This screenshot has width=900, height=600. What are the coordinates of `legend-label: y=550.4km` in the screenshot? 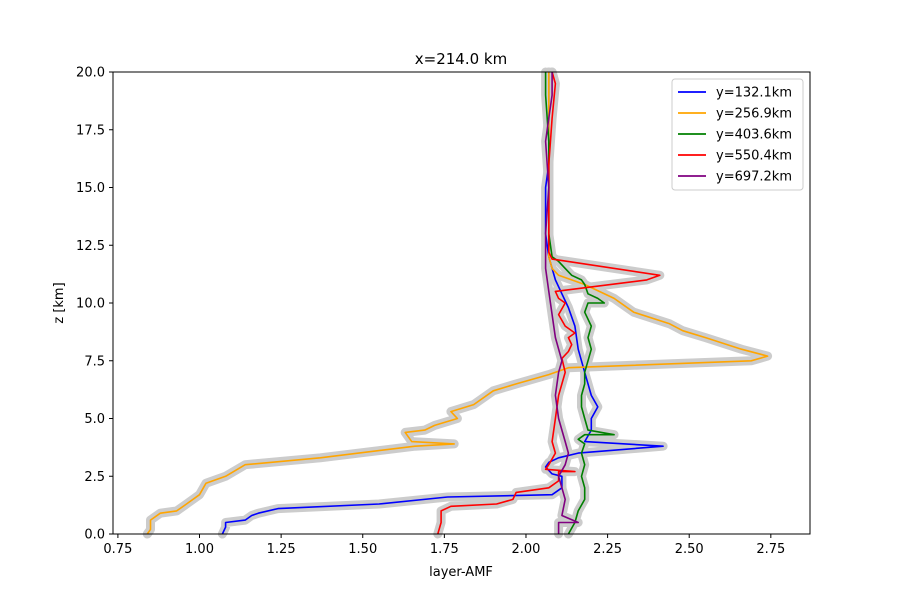 It's located at (754, 156).